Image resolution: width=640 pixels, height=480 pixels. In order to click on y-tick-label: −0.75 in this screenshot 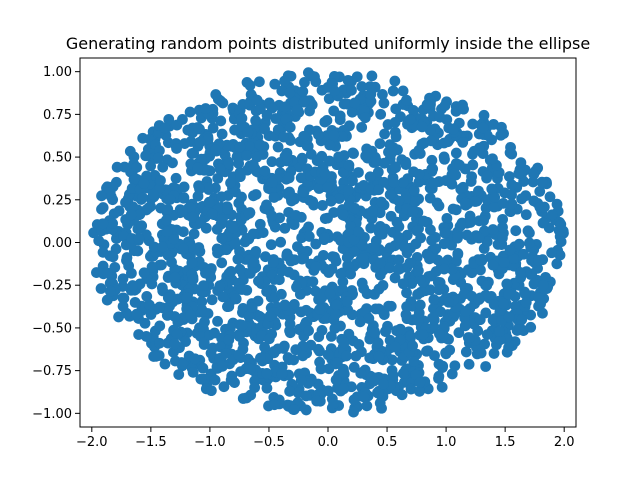, I will do `click(52, 371)`.